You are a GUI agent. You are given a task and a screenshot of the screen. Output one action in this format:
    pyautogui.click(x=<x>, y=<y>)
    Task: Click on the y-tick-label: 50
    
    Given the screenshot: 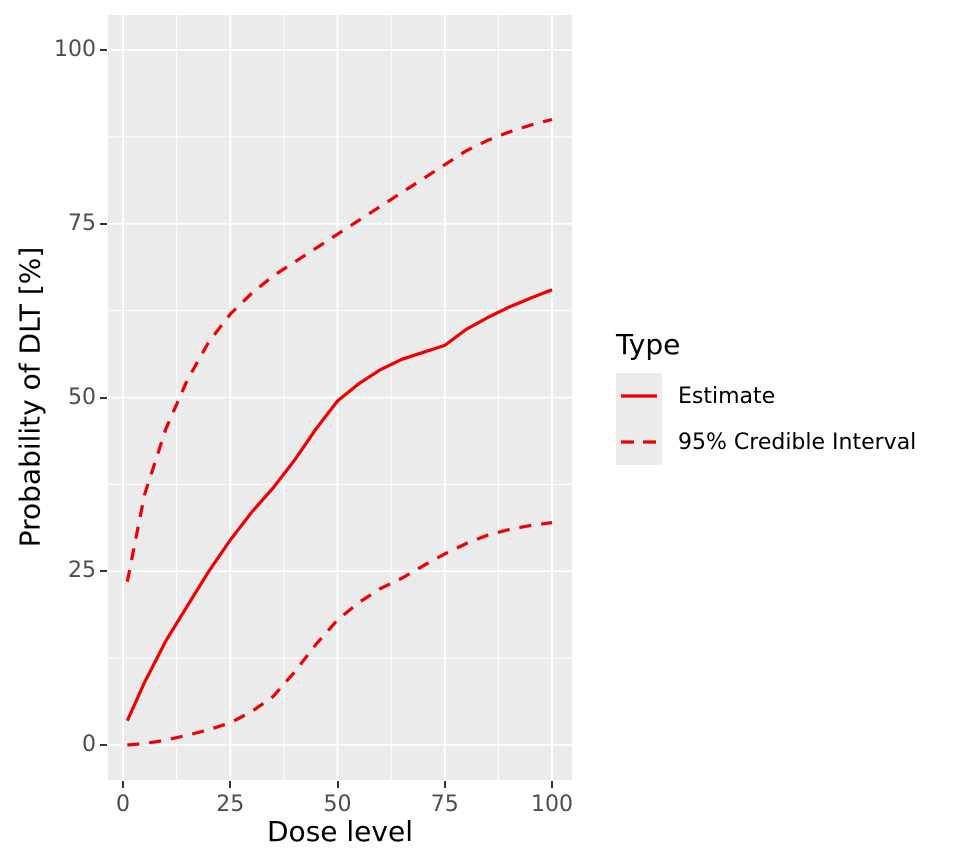 What is the action you would take?
    pyautogui.click(x=82, y=397)
    